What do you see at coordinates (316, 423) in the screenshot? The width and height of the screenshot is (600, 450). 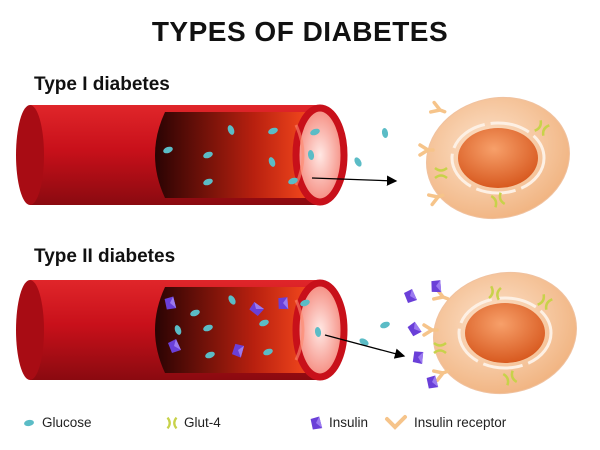 I see `insulin-icon` at bounding box center [316, 423].